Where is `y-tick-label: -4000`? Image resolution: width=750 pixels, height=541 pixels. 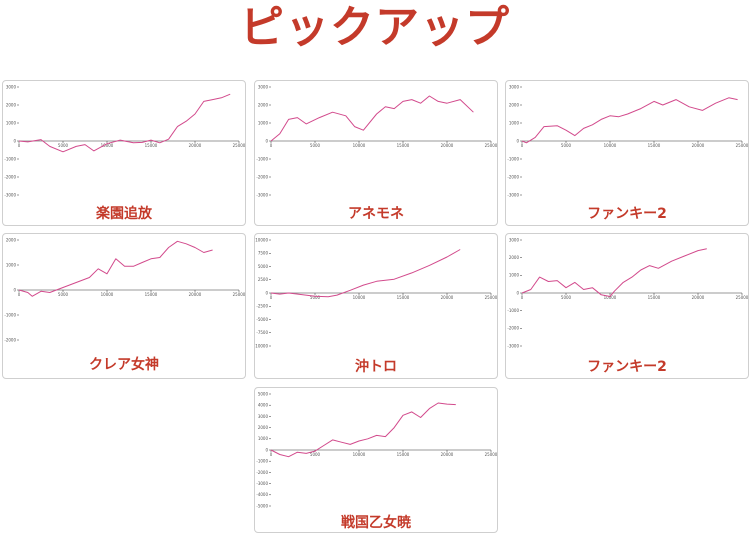 y-tick-label: -4000 is located at coordinates (262, 494).